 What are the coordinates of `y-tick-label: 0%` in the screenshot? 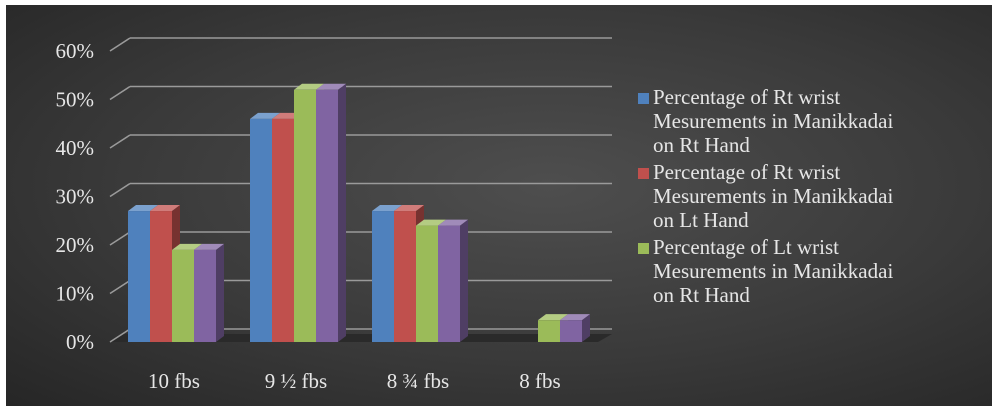 It's located at (80, 342).